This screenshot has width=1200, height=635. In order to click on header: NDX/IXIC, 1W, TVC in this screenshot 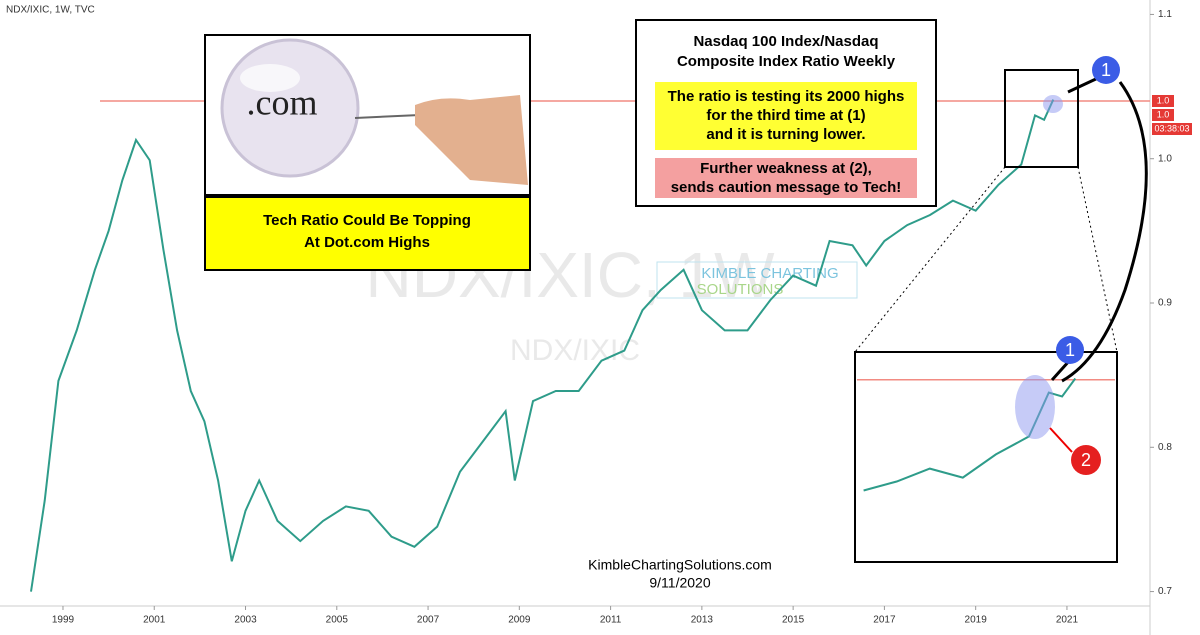, I will do `click(50, 10)`.